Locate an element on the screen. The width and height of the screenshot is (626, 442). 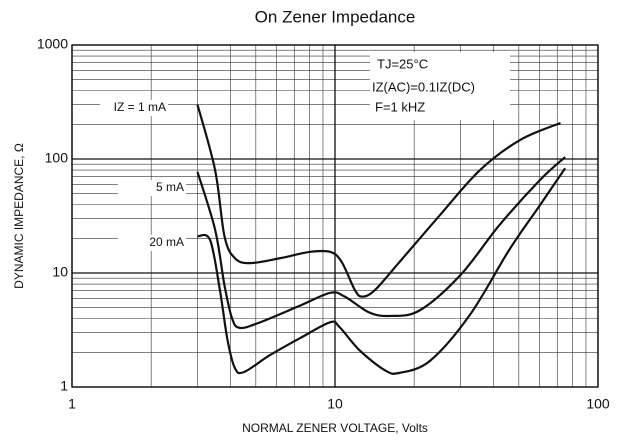
annotation-box is located at coordinates (440, 86).